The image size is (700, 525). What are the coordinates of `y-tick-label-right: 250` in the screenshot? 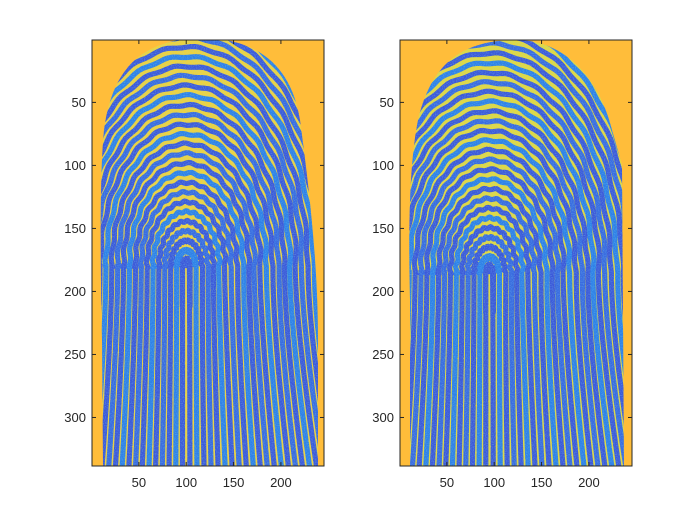 It's located at (383, 354).